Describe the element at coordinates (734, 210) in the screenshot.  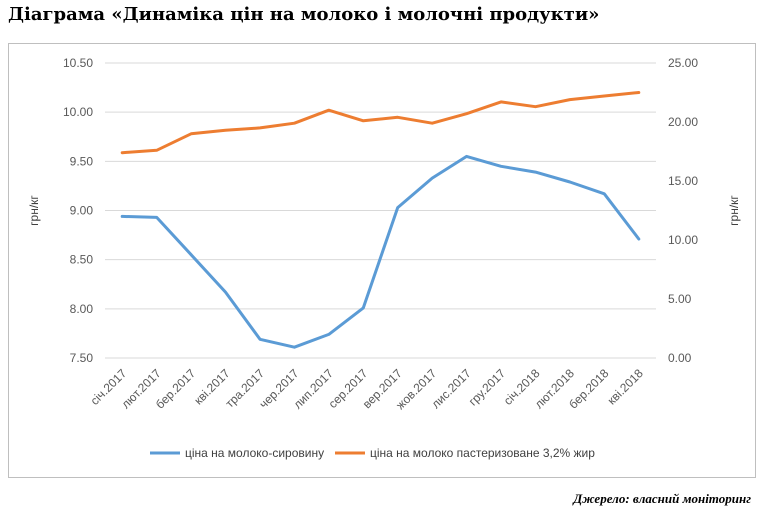
I see `right-axis-label: грн/кг` at that location.